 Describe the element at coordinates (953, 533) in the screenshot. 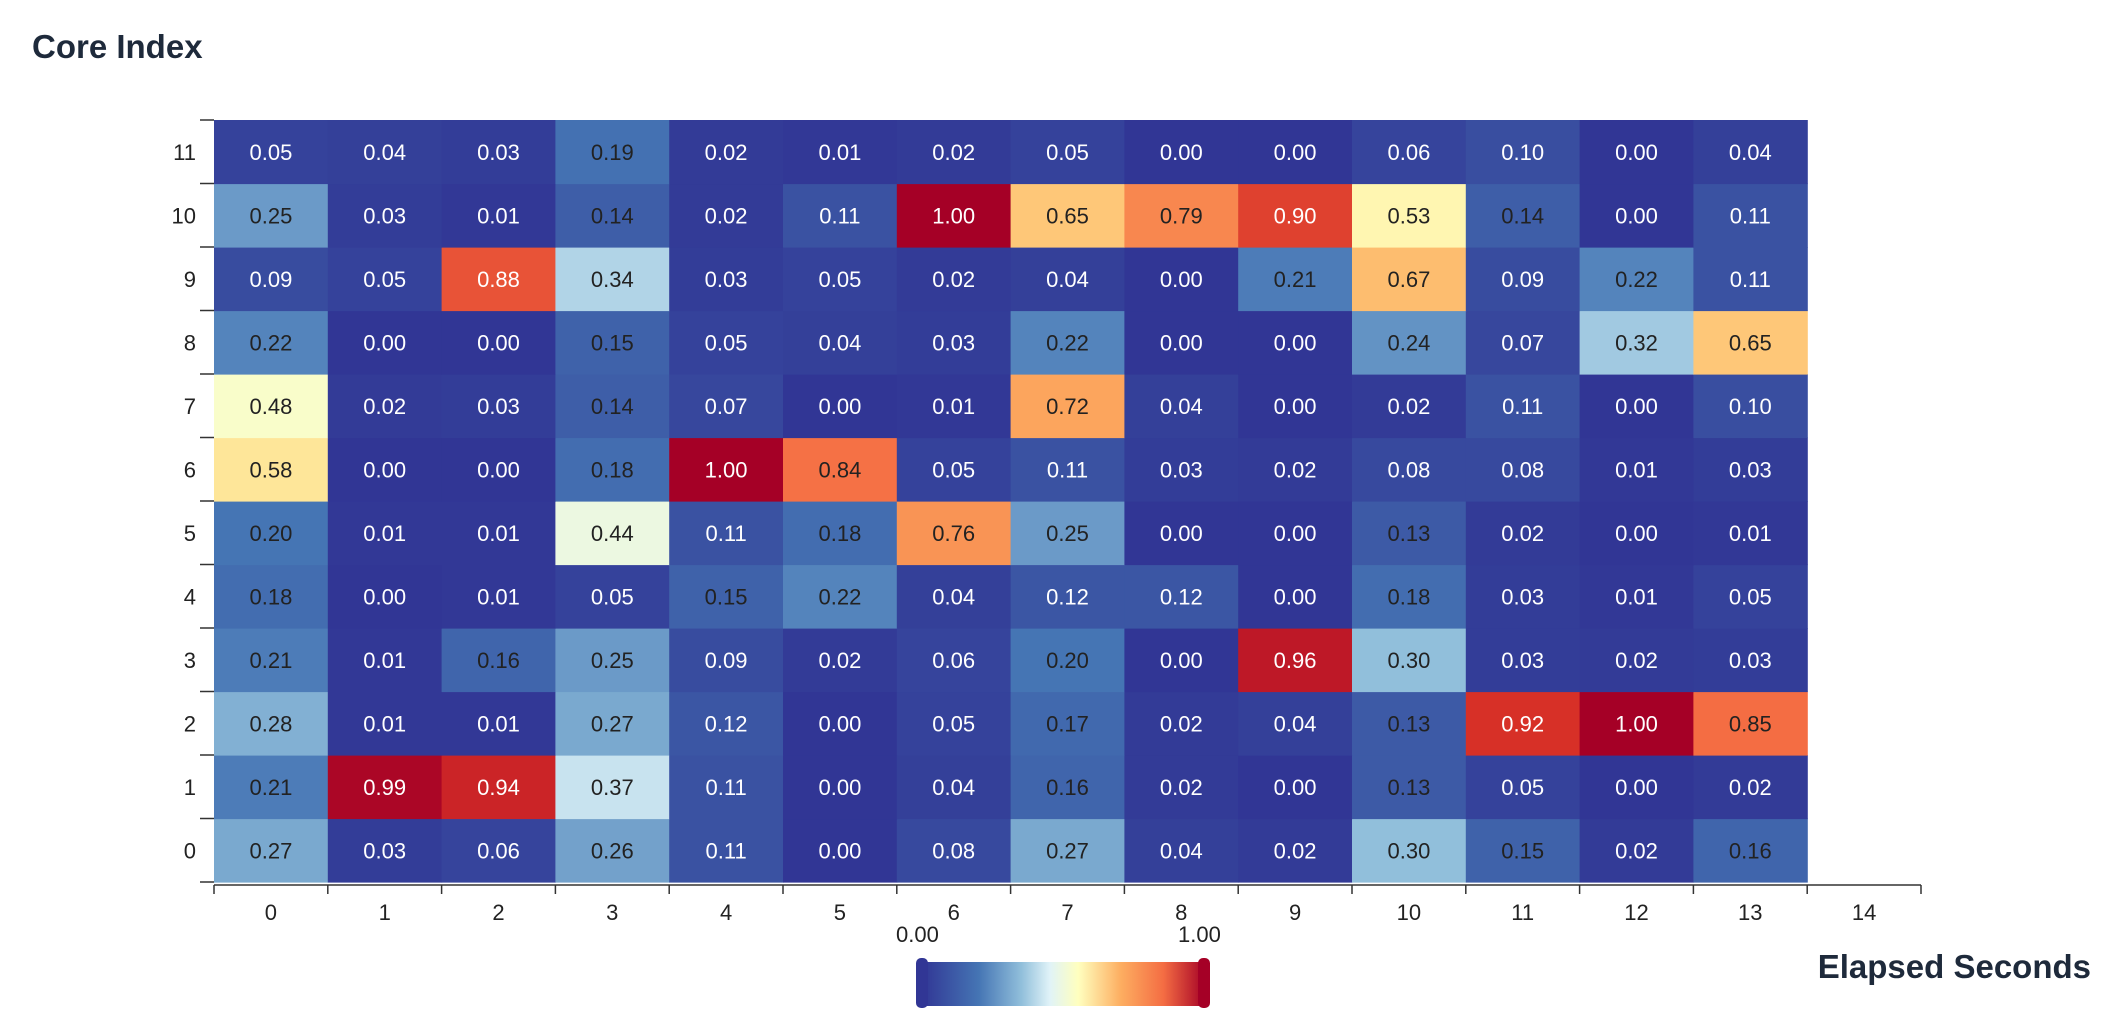

I see `cell-value-label: 0.76` at that location.